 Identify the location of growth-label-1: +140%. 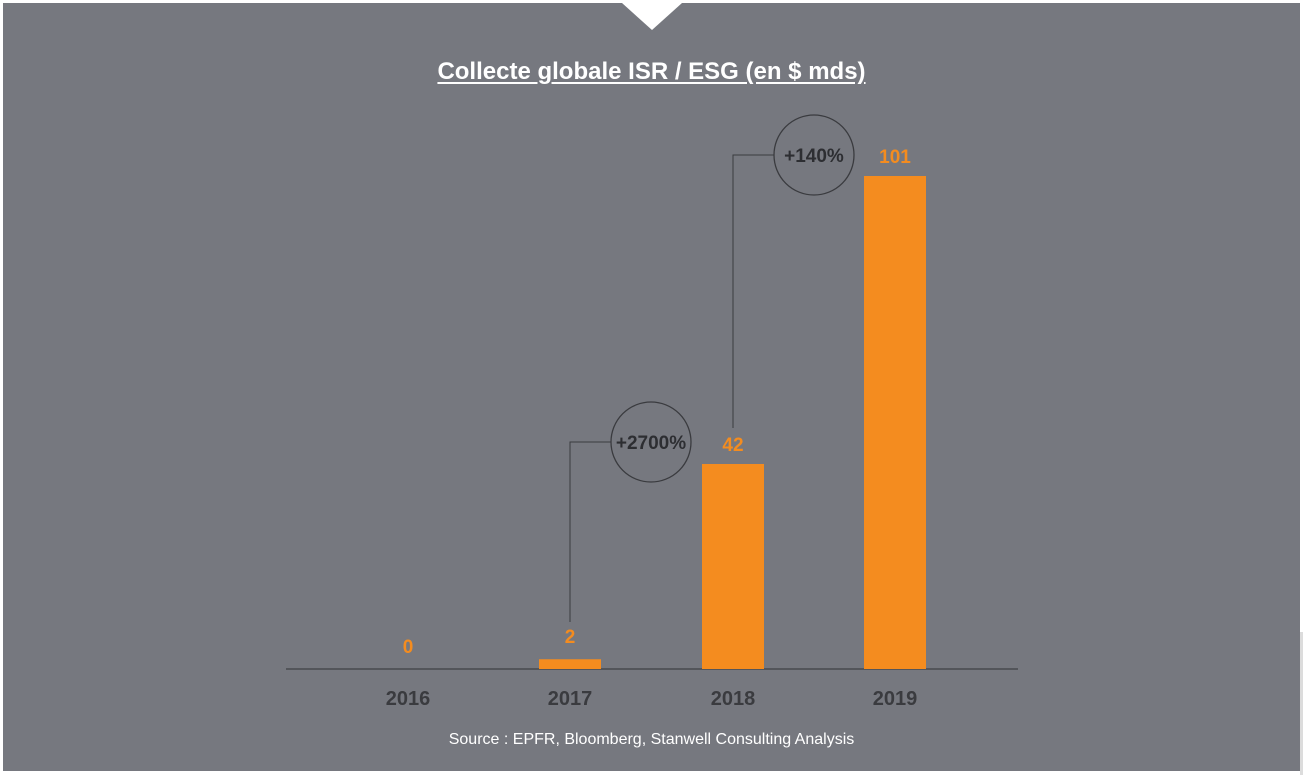
(814, 156).